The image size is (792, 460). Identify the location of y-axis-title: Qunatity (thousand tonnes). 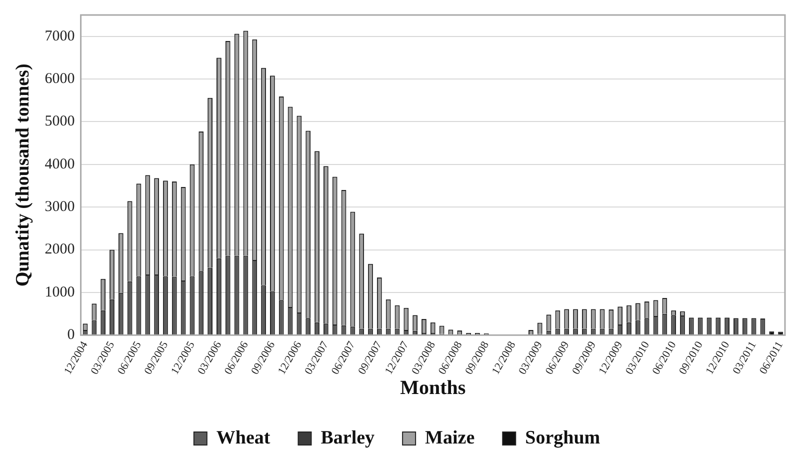
(23, 175).